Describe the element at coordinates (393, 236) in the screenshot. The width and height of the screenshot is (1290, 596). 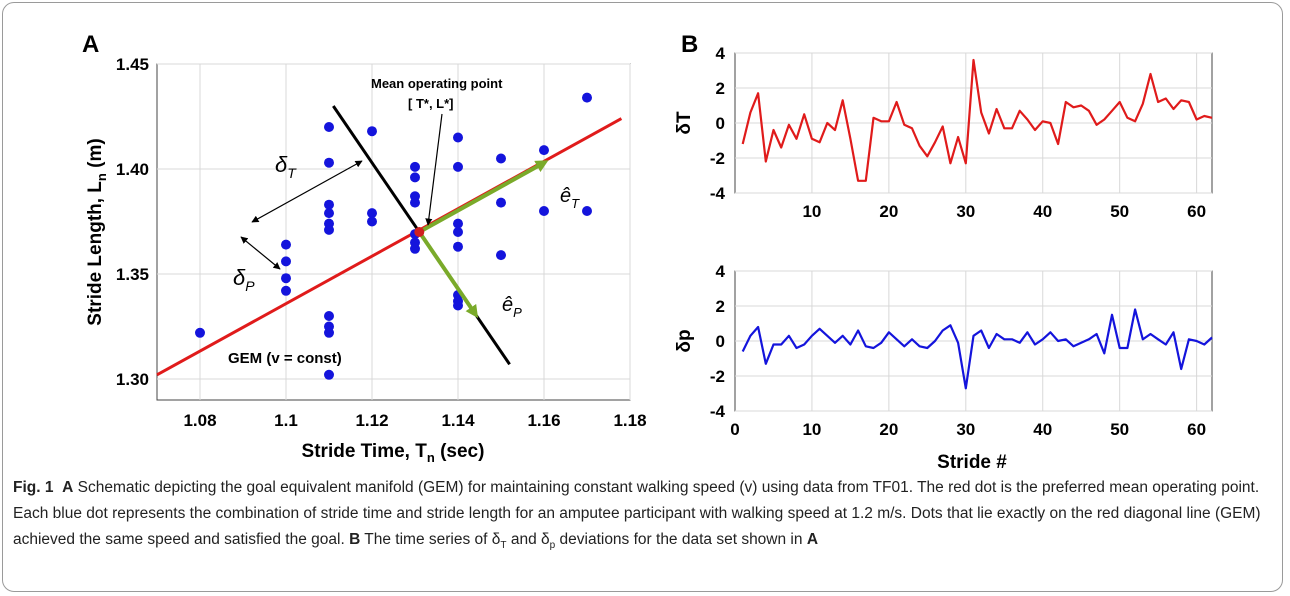
I see `panel-a-points` at that location.